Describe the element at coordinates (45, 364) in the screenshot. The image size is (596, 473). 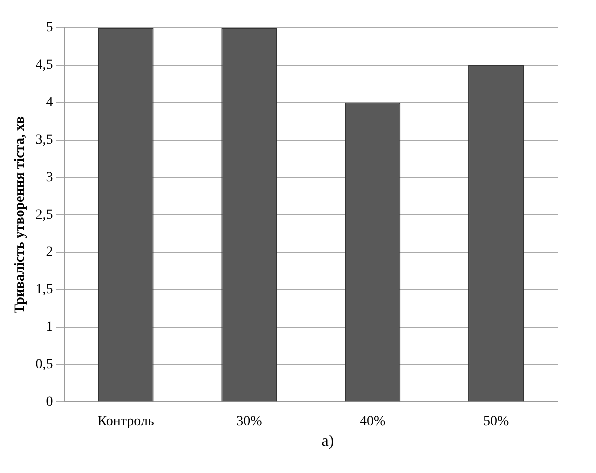
I see `y-tick-label: 0,5` at that location.